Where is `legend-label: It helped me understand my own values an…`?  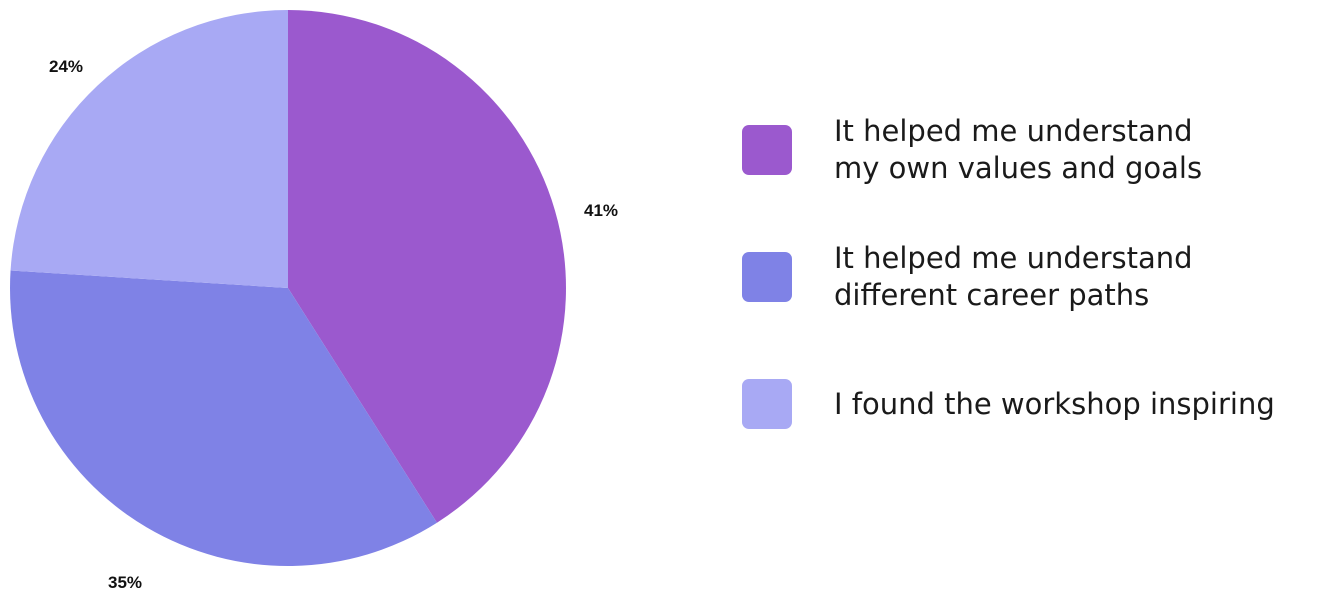 legend-label: It helped me understand my own values an… is located at coordinates (1018, 149).